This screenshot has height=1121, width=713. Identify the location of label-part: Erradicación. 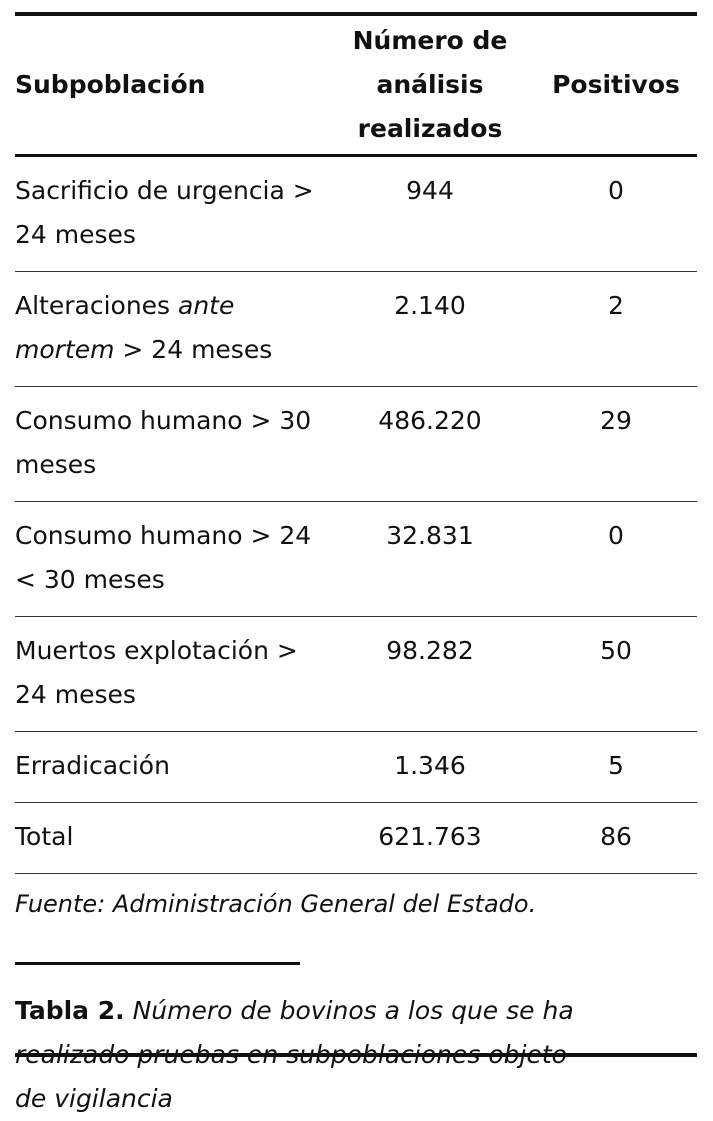
(92, 765).